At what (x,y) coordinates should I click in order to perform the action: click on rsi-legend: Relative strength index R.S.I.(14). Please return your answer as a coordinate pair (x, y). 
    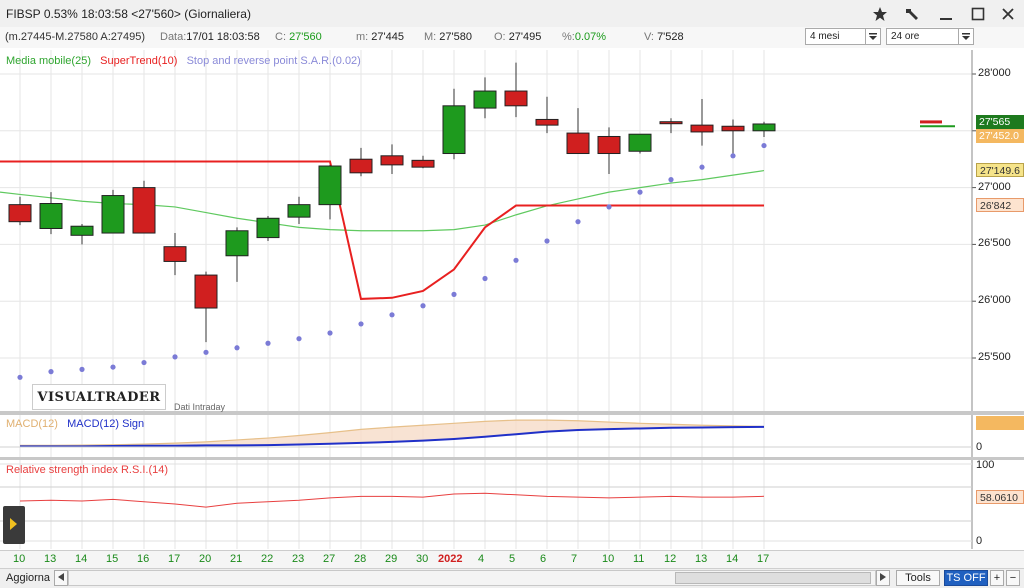
    Looking at the image, I should click on (87, 470).